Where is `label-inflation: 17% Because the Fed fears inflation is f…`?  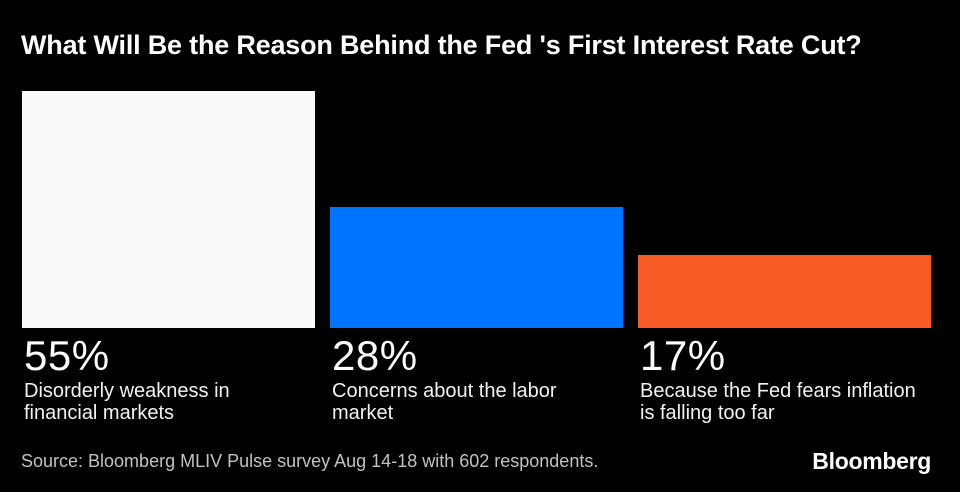 label-inflation: 17% Because the Fed fears inflation is f… is located at coordinates (784, 376).